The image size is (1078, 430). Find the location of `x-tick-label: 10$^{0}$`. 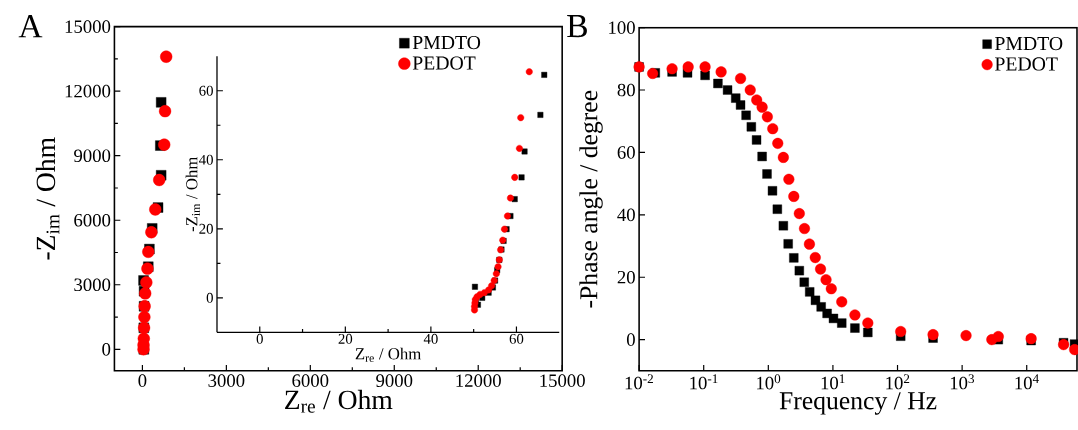

x-tick-label: 10$^{0}$ is located at coordinates (769, 382).